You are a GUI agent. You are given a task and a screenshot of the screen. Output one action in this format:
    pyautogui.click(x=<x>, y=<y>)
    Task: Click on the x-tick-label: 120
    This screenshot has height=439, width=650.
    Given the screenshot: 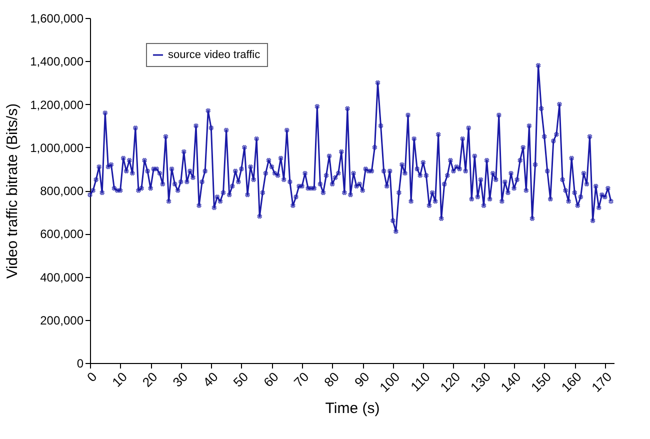 What is the action you would take?
    pyautogui.click(x=450, y=382)
    